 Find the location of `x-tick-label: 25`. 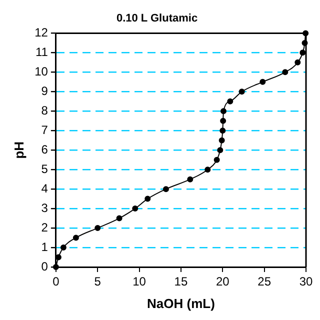

x-tick-label: 25 is located at coordinates (265, 281).